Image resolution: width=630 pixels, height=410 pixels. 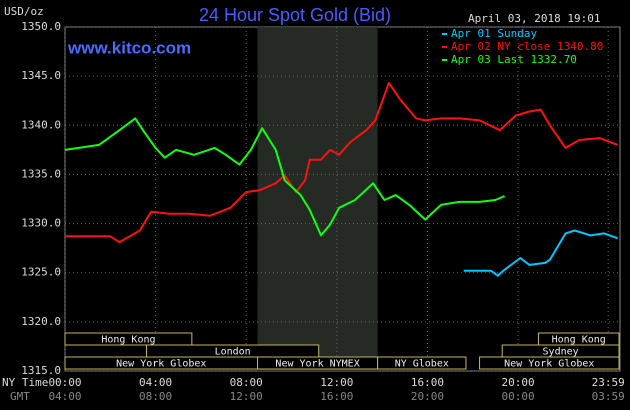 What do you see at coordinates (427, 396) in the screenshot?
I see `x2-tick-label: 20:00` at bounding box center [427, 396].